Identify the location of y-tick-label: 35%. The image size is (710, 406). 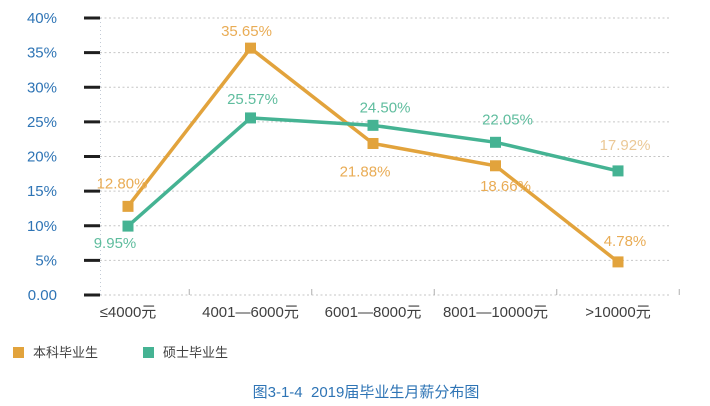
(42, 53).